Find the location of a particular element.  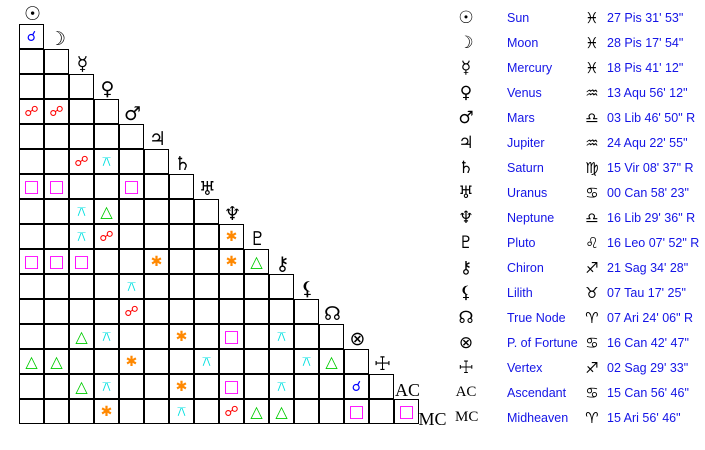

mars-icon: ♂ is located at coordinates (466, 117).